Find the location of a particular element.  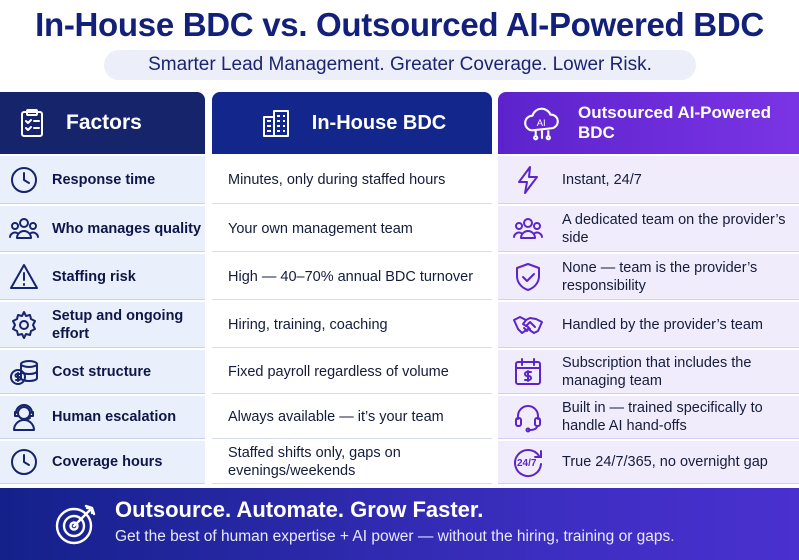

factor-cell: Coverage hours is located at coordinates (102, 462).